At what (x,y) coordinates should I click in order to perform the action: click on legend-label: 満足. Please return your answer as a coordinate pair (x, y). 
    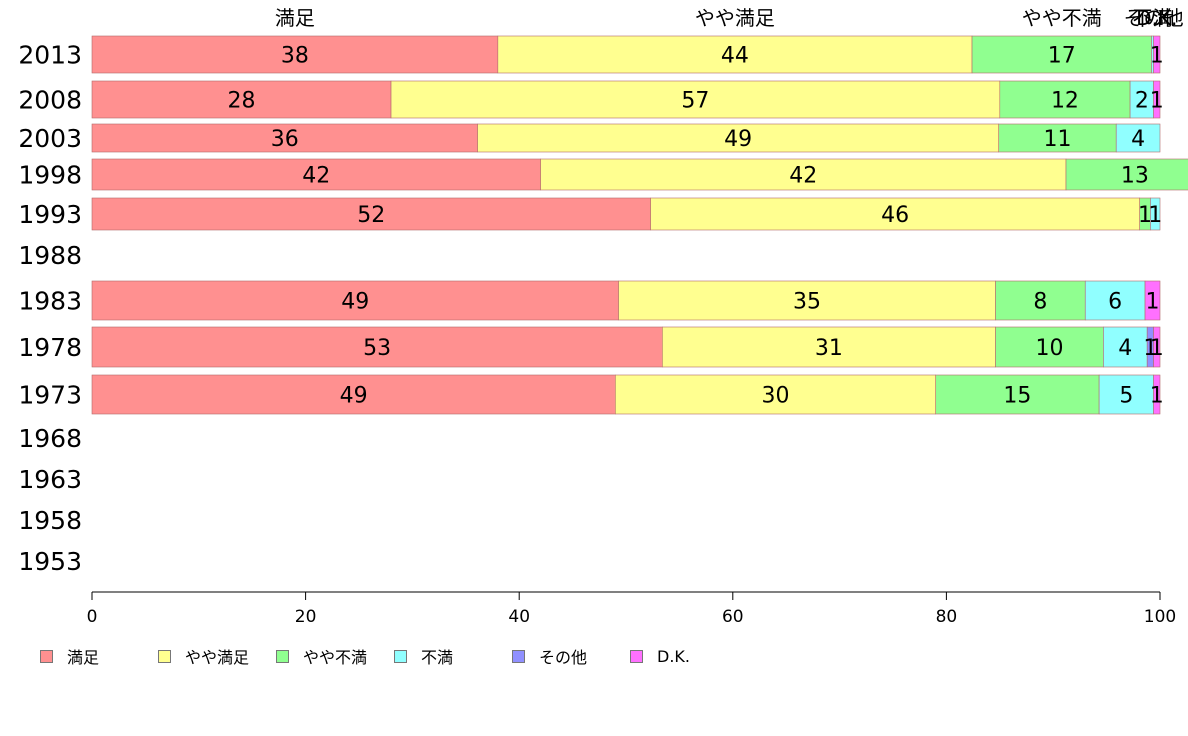
    Looking at the image, I should click on (83, 657).